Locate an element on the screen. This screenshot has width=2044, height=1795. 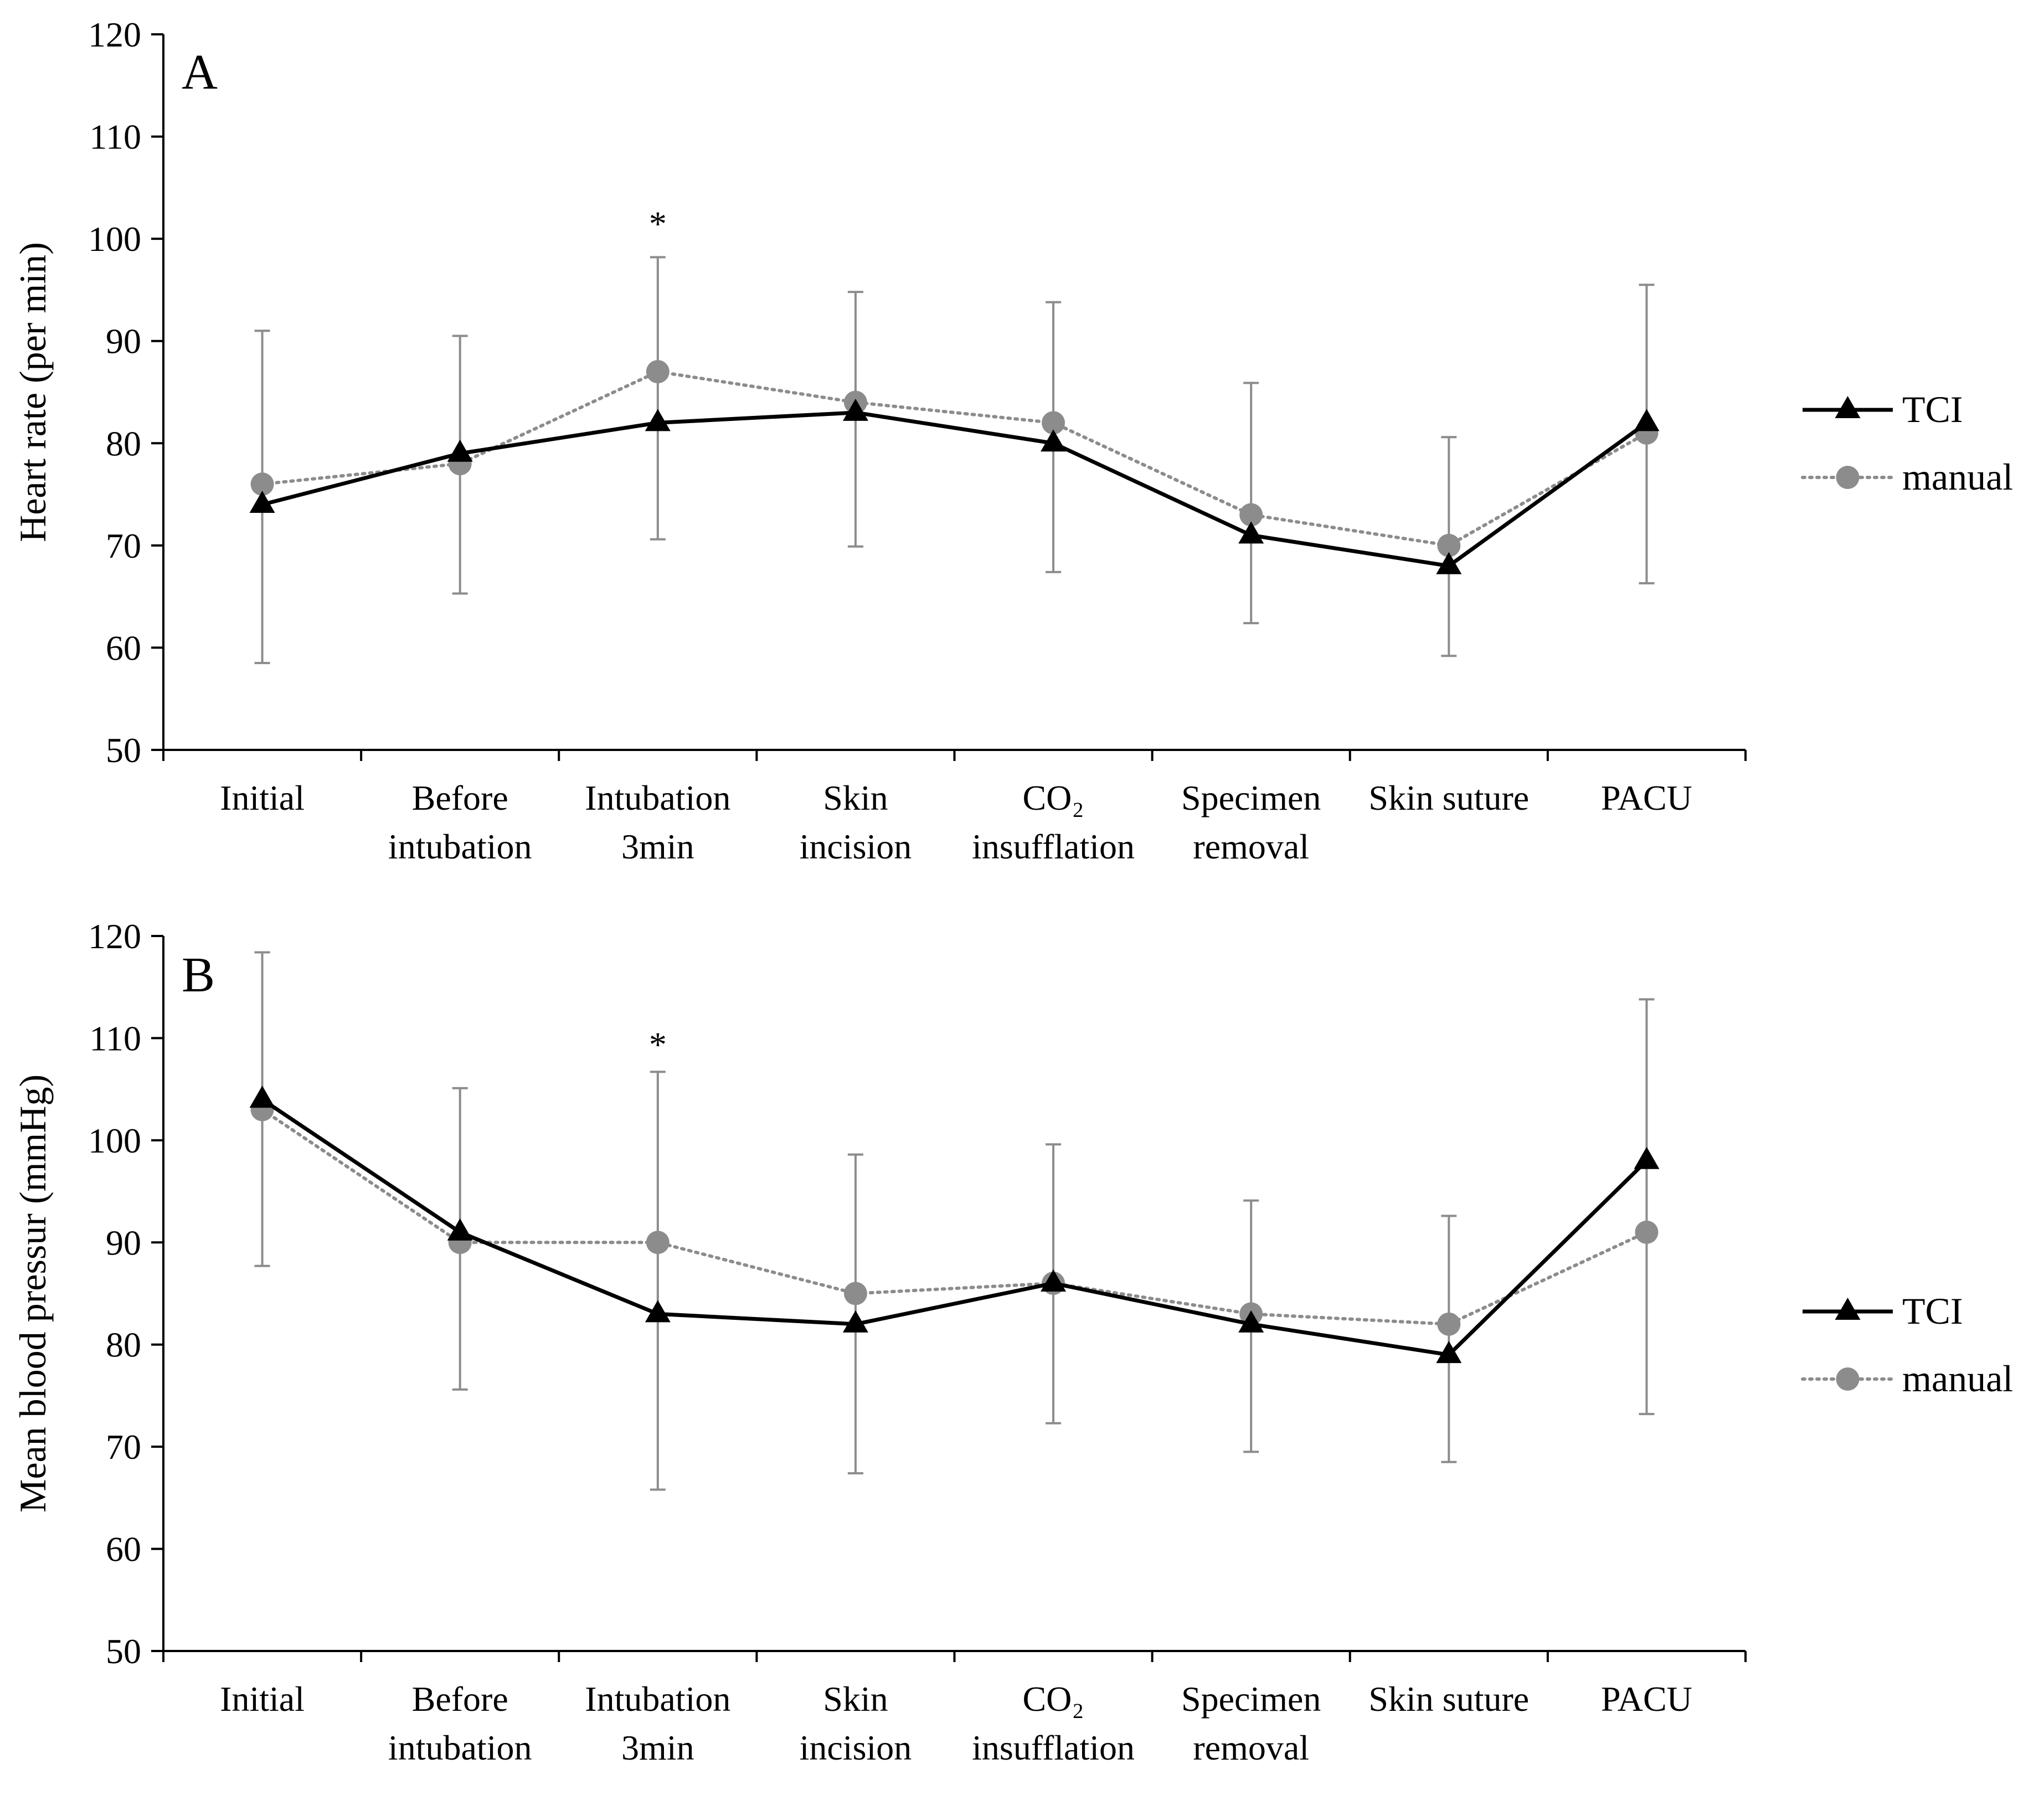
panel-label: A is located at coordinates (200, 72).